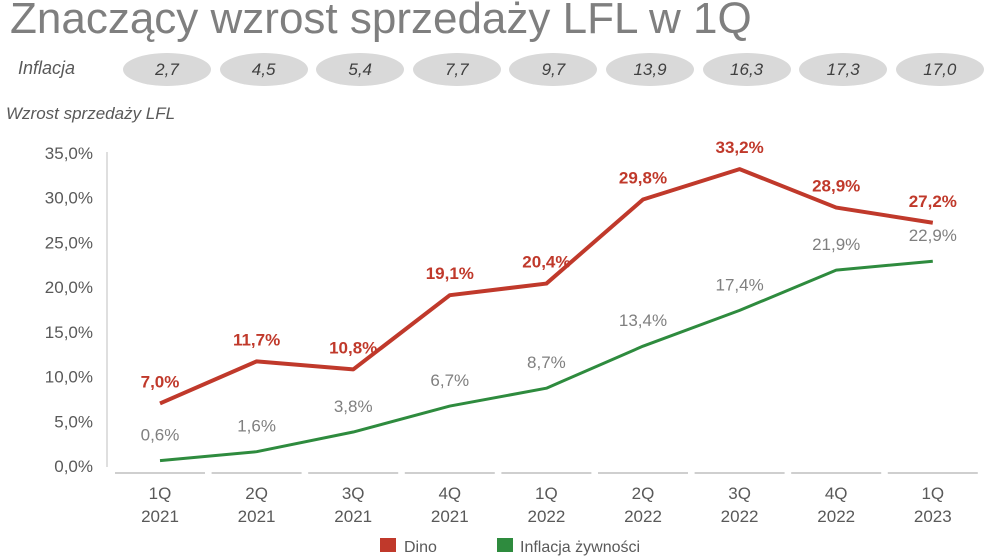  What do you see at coordinates (353, 347) in the screenshot?
I see `data-label-dino: 10,8%` at bounding box center [353, 347].